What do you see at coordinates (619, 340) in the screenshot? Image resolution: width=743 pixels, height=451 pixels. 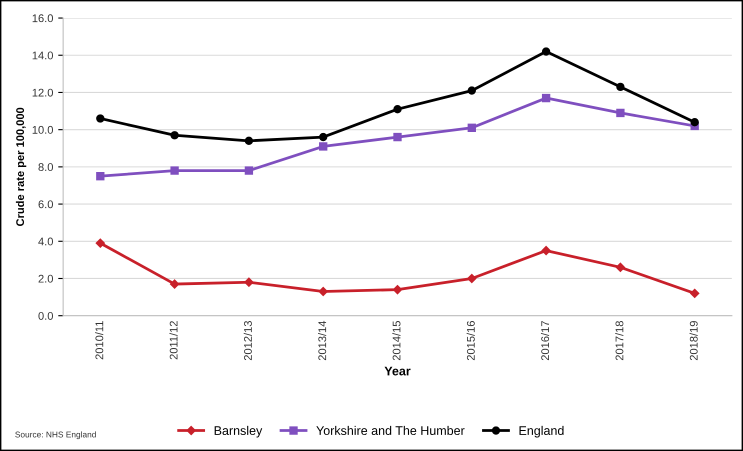 I see `x-tick-label: 2017/18` at bounding box center [619, 340].